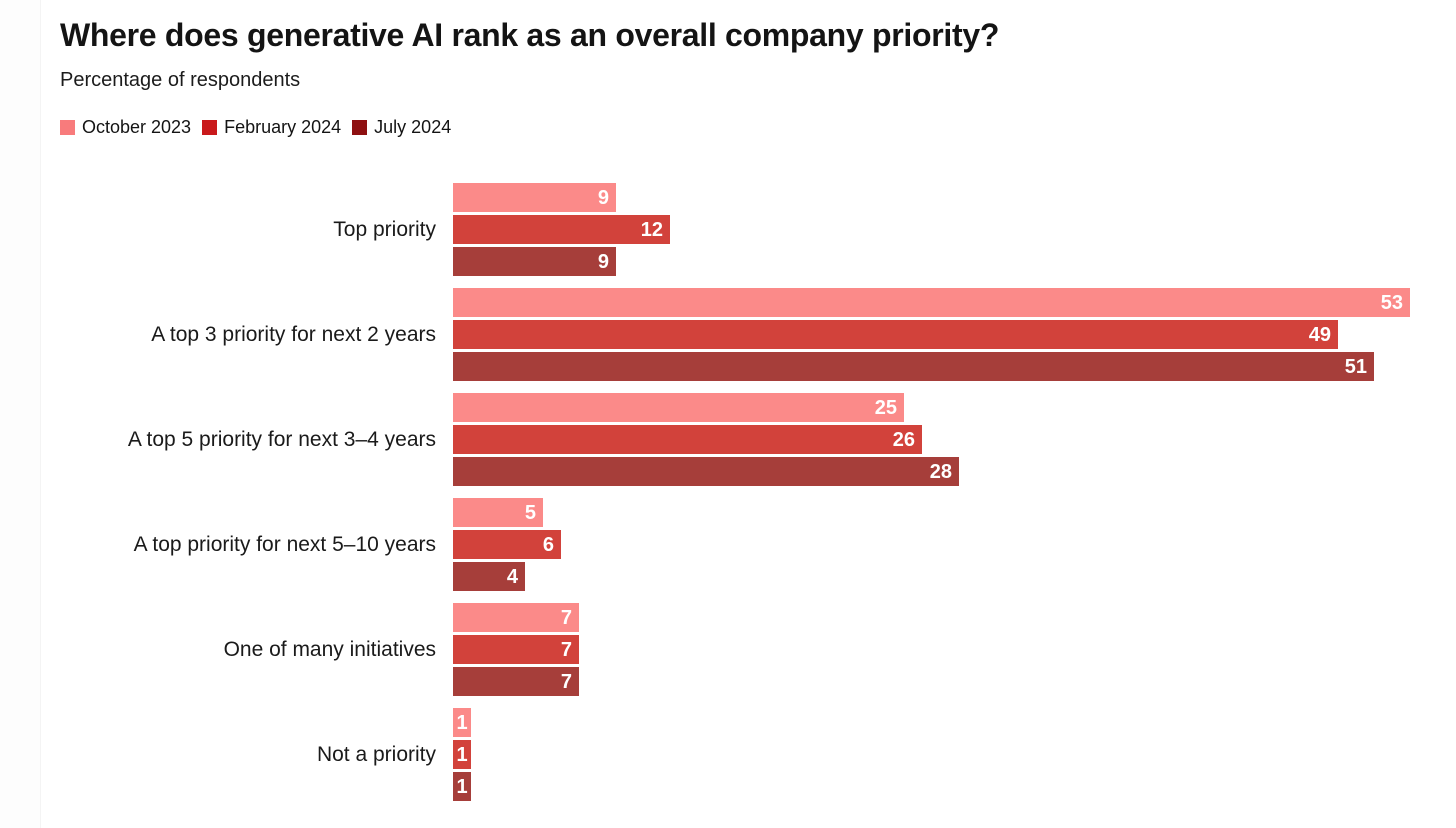 The height and width of the screenshot is (828, 1456). I want to click on legend-item-february-2024: February 2024, so click(271, 127).